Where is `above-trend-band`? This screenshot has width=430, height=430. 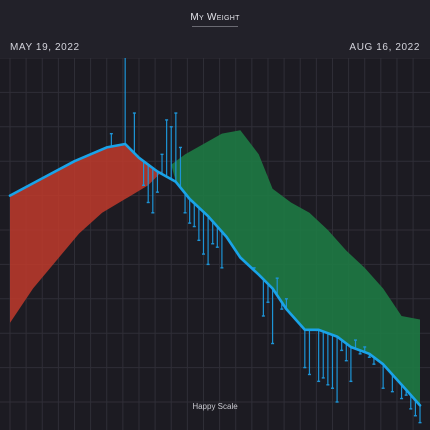
above-trend-band is located at coordinates (86, 233).